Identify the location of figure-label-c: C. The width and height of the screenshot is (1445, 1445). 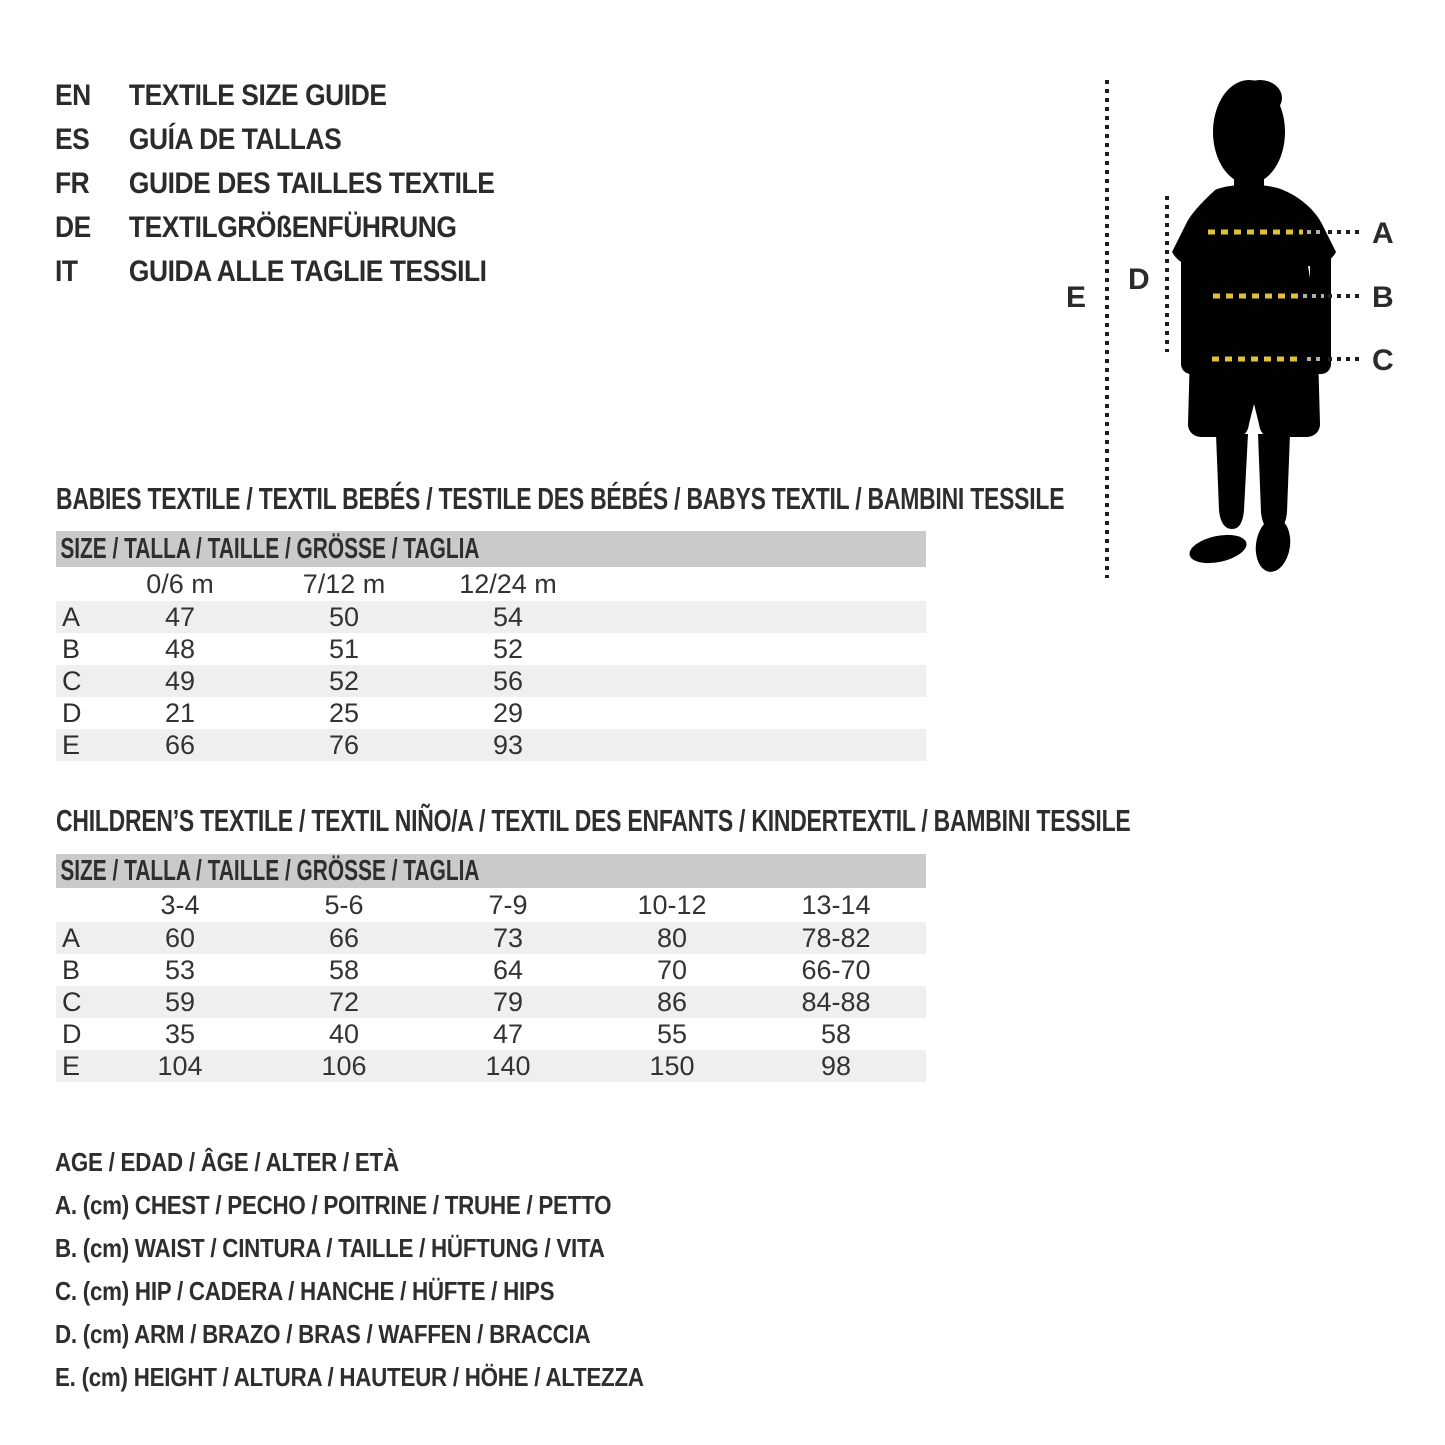
(1383, 360).